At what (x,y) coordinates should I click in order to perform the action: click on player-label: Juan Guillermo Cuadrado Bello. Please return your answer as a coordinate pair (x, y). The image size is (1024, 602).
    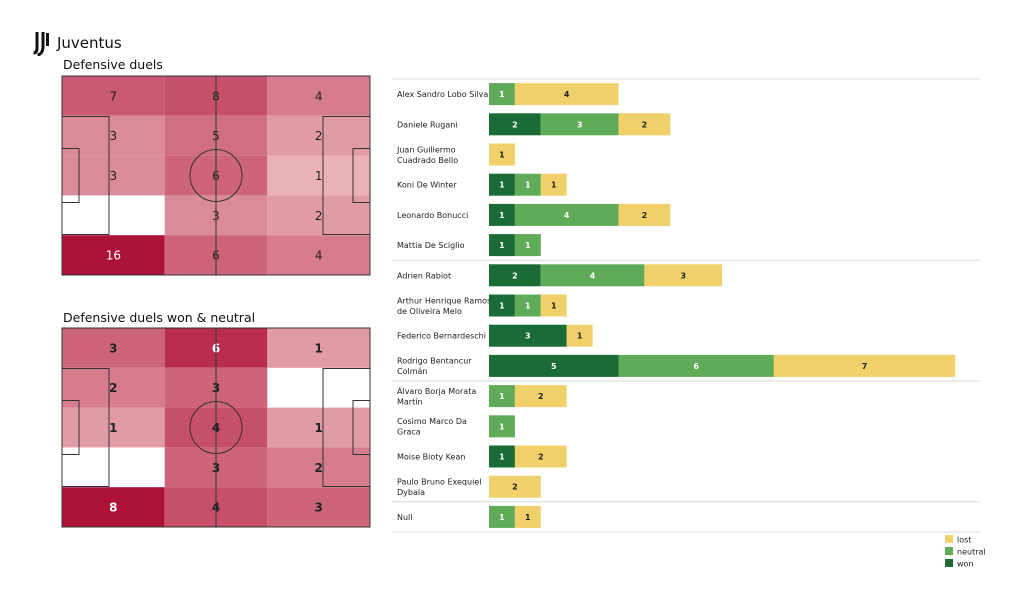
    Looking at the image, I should click on (427, 155).